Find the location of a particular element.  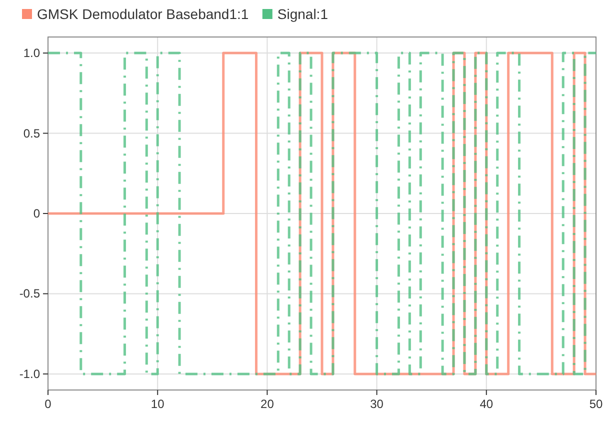

x-tick-label: 20 is located at coordinates (267, 404).